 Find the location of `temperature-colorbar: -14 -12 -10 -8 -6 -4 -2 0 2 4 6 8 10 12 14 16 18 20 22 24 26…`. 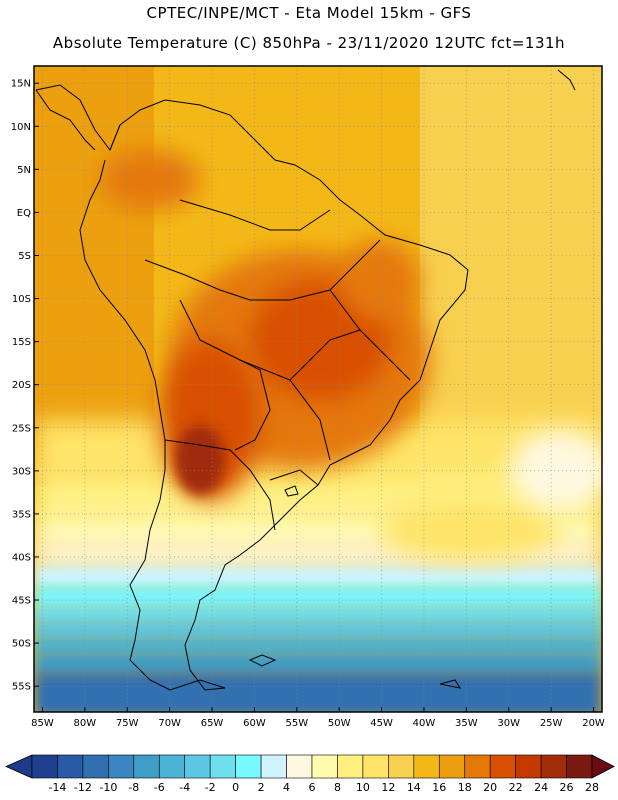

temperature-colorbar: -14 -12 -10 -8 -6 -4 -2 0 2 4 6 8 10 12 14 16 18 20 22 24 26… is located at coordinates (310, 774).